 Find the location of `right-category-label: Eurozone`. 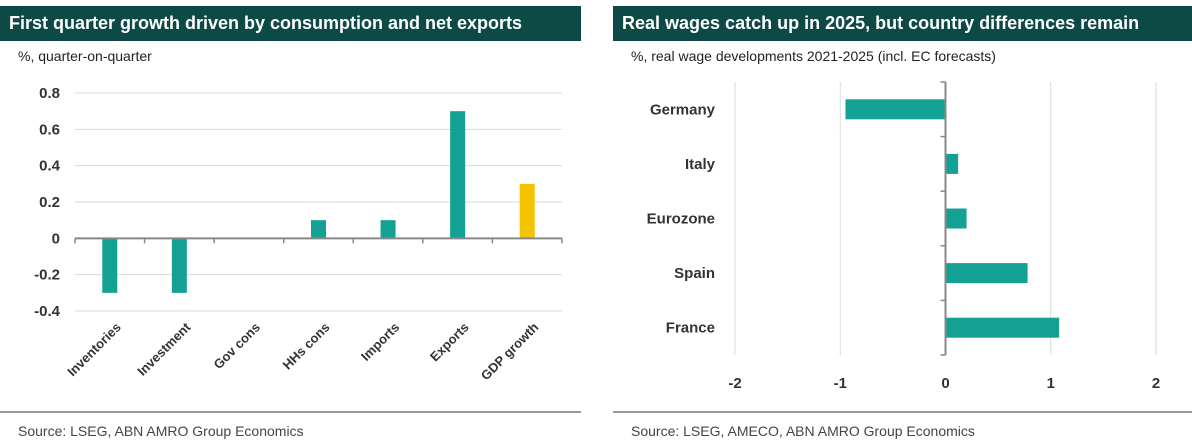

right-category-label: Eurozone is located at coordinates (681, 219).